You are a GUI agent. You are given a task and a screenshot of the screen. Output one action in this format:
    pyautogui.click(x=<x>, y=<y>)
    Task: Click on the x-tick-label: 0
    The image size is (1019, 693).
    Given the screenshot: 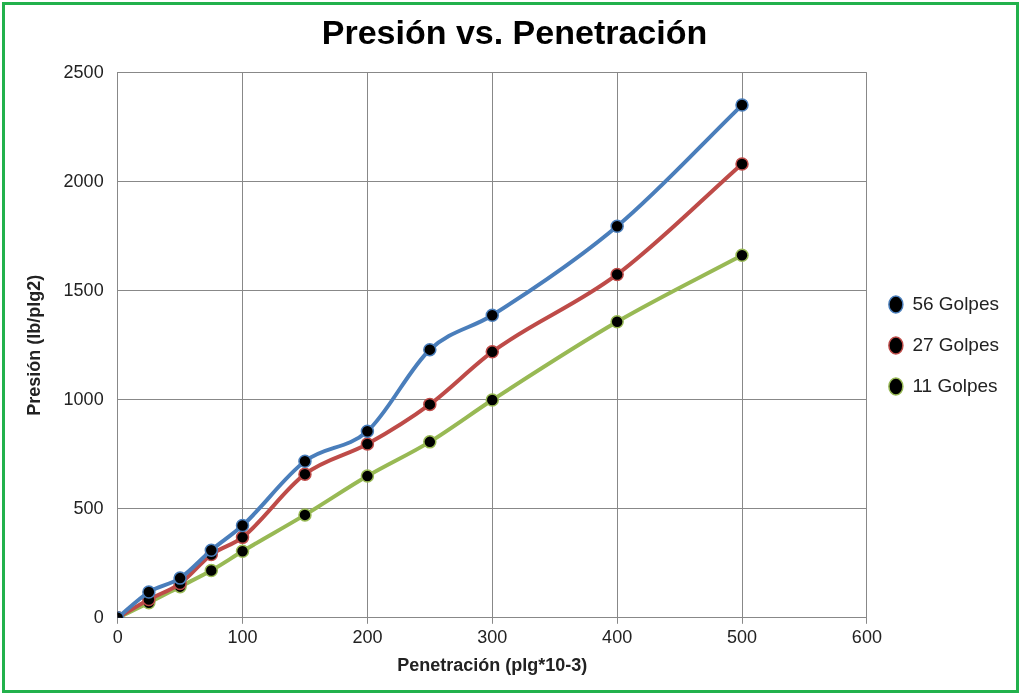 What is the action you would take?
    pyautogui.click(x=117, y=636)
    